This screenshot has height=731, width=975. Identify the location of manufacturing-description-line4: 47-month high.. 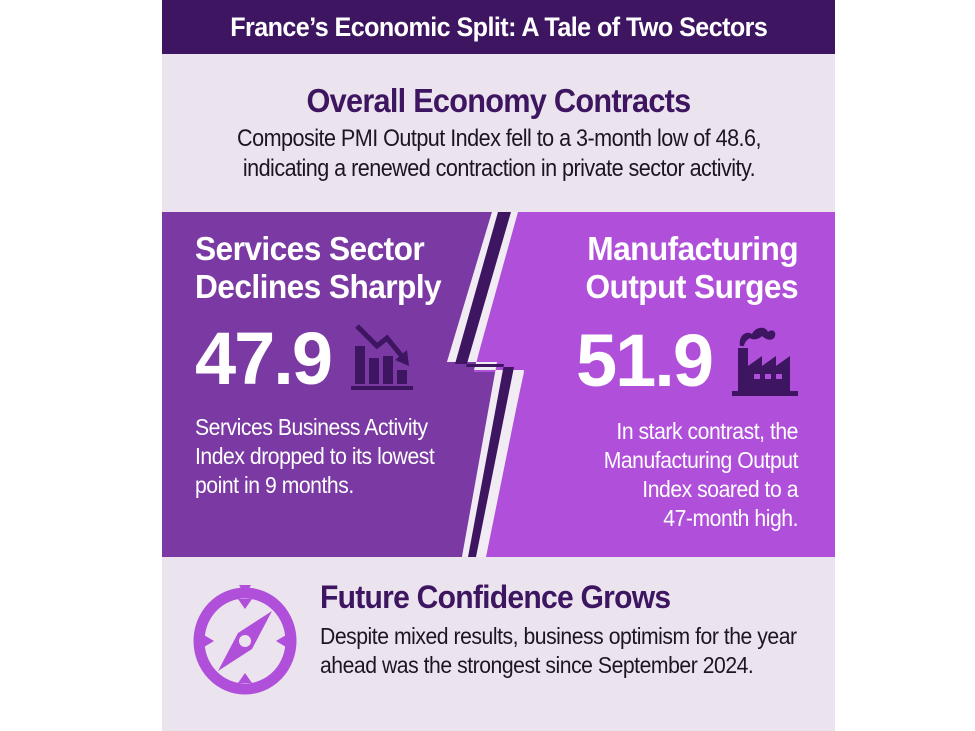
(730, 518).